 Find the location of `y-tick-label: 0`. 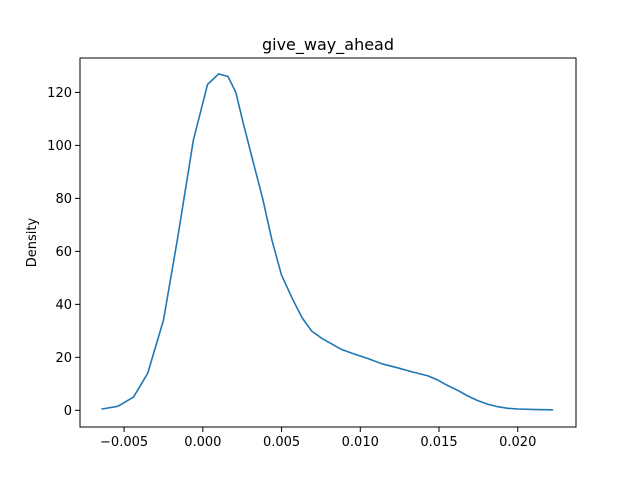

y-tick-label: 0 is located at coordinates (68, 411).